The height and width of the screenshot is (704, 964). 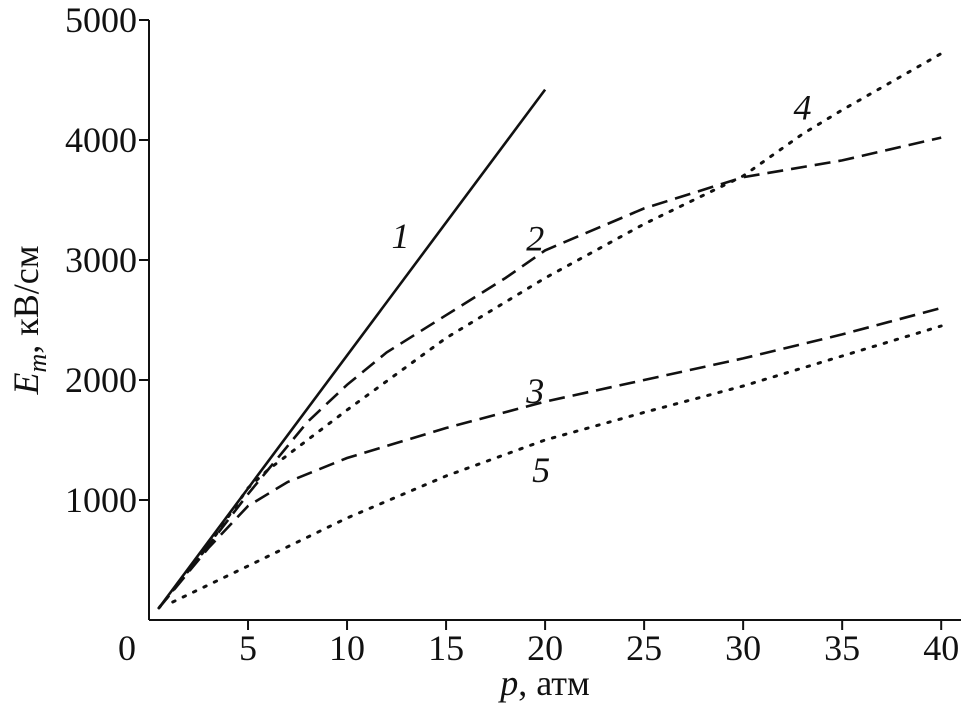 What do you see at coordinates (941, 648) in the screenshot?
I see `x-tick-label: 40` at bounding box center [941, 648].